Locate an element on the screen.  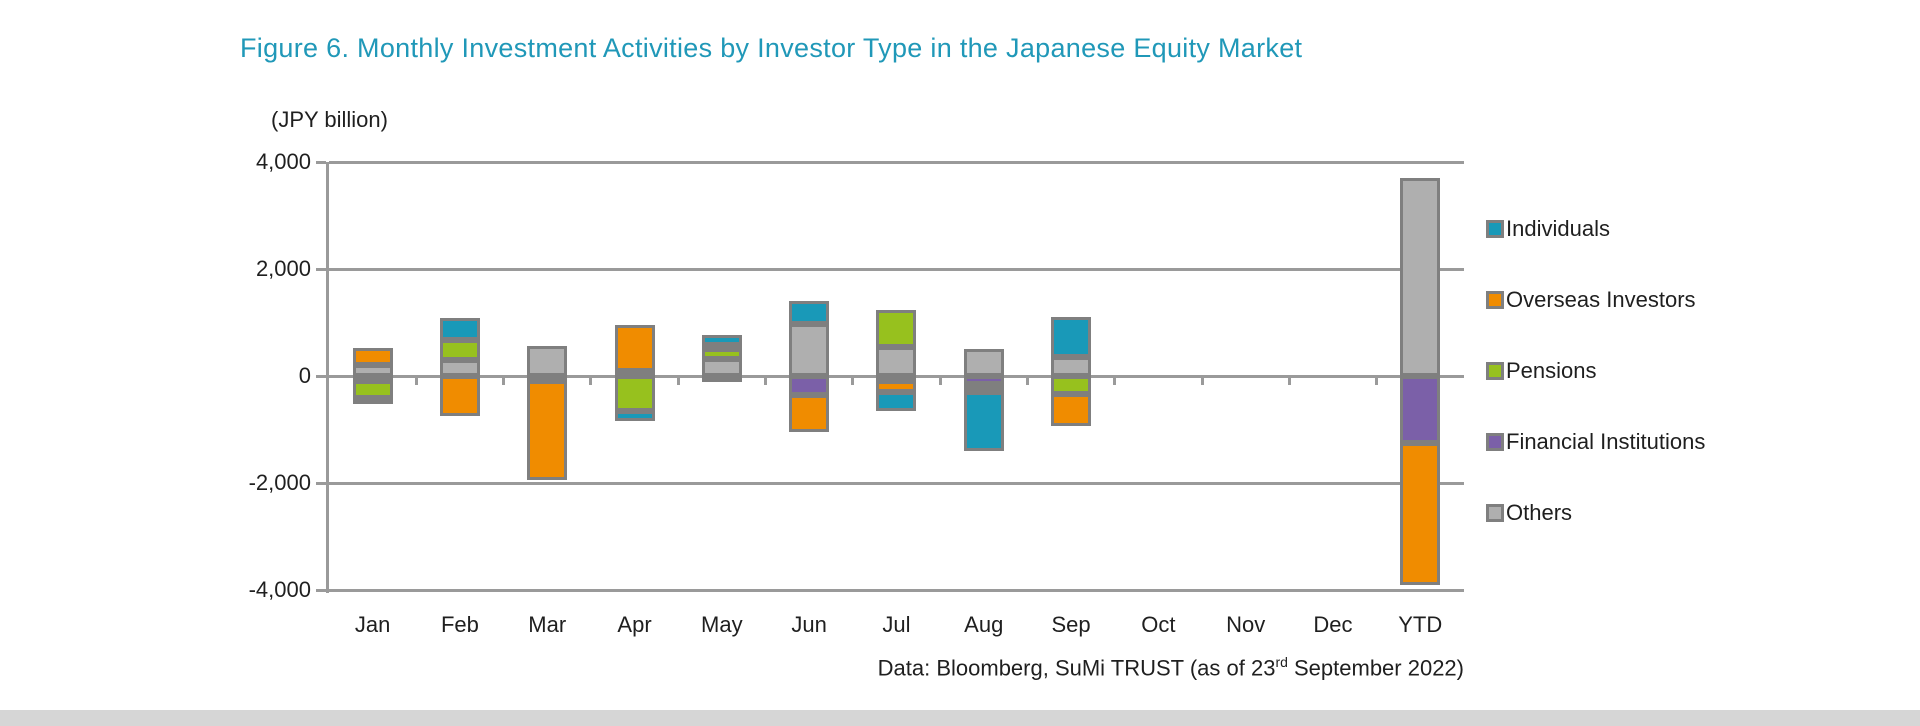
bar-segment-others-jul is located at coordinates (896, 361).